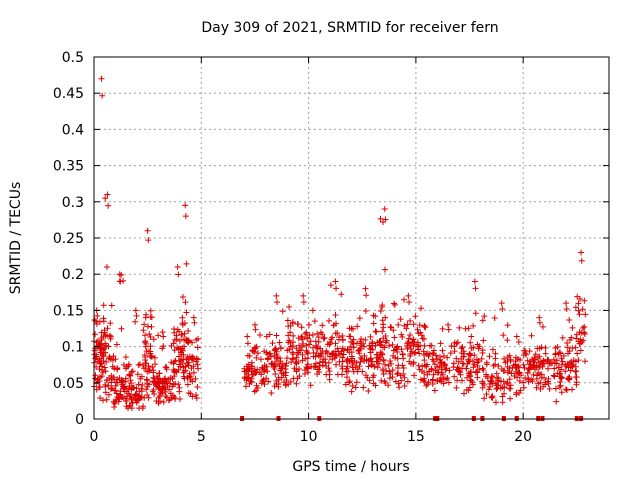 This screenshot has width=640, height=480. Describe the element at coordinates (68, 311) in the screenshot. I see `y-tick-label: 0.15` at that location.